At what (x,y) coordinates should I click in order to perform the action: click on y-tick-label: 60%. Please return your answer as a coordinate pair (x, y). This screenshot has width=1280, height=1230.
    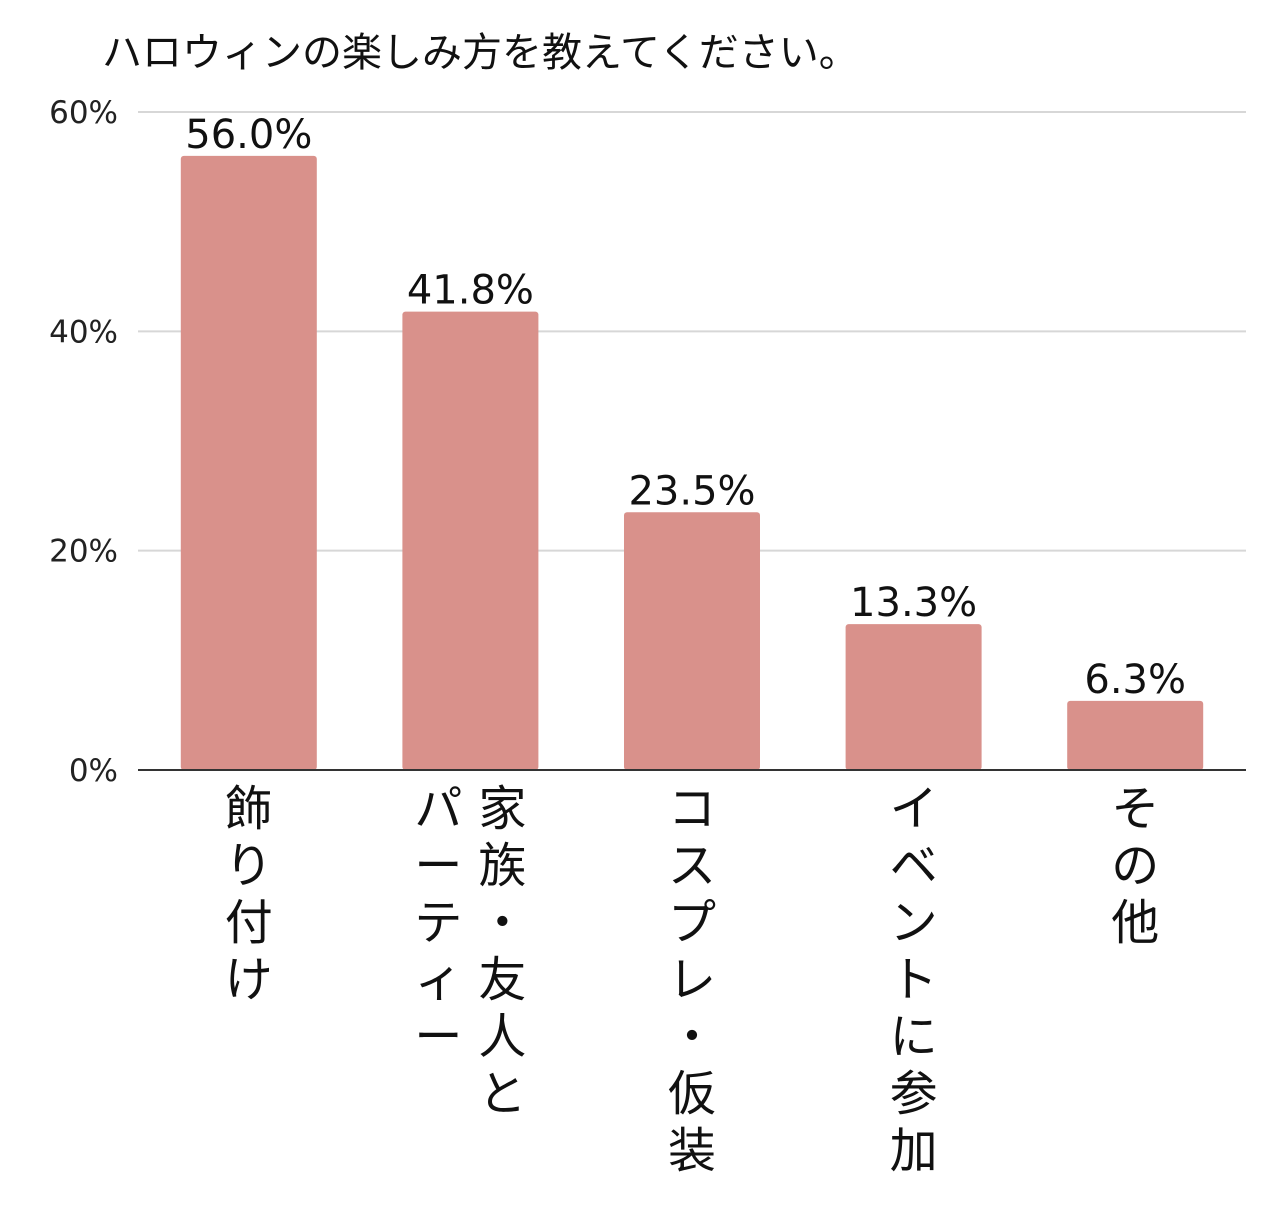
    Looking at the image, I should click on (83, 113).